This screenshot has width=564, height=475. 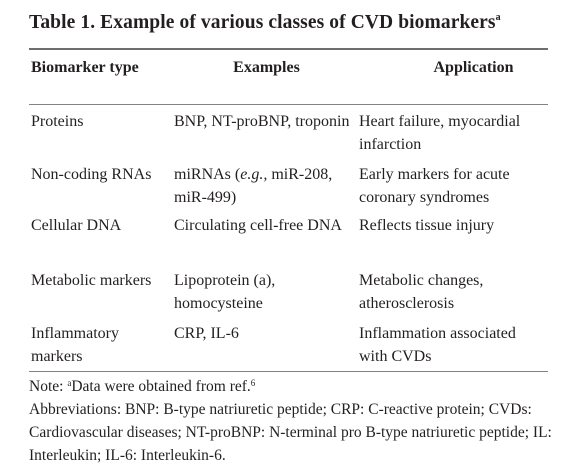 I want to click on examples-emphasis: e.g.,, so click(x=254, y=174).